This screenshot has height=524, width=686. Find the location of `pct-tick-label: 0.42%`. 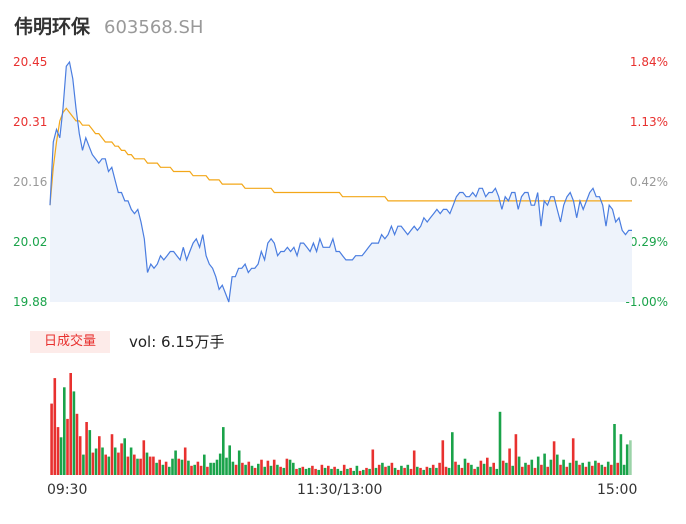

pct-tick-label: 0.42% is located at coordinates (648, 182).